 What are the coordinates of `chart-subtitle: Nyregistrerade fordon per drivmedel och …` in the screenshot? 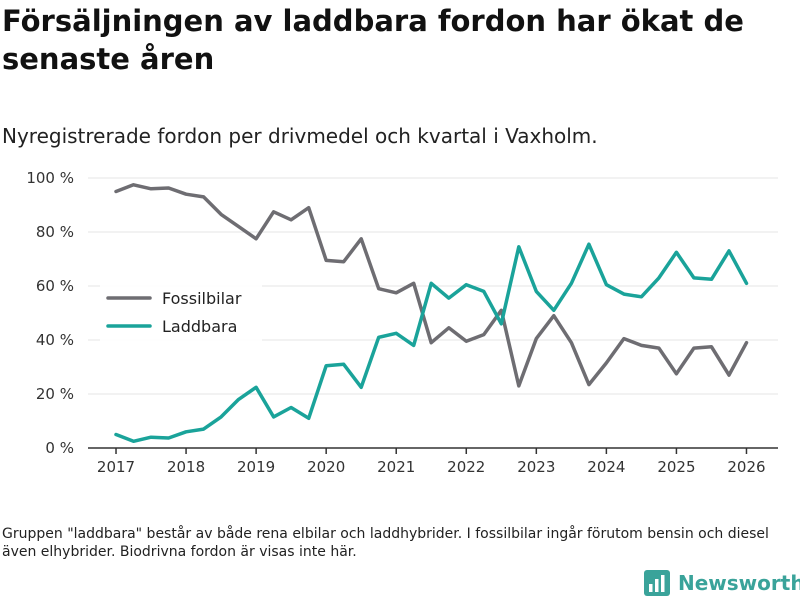 It's located at (300, 136).